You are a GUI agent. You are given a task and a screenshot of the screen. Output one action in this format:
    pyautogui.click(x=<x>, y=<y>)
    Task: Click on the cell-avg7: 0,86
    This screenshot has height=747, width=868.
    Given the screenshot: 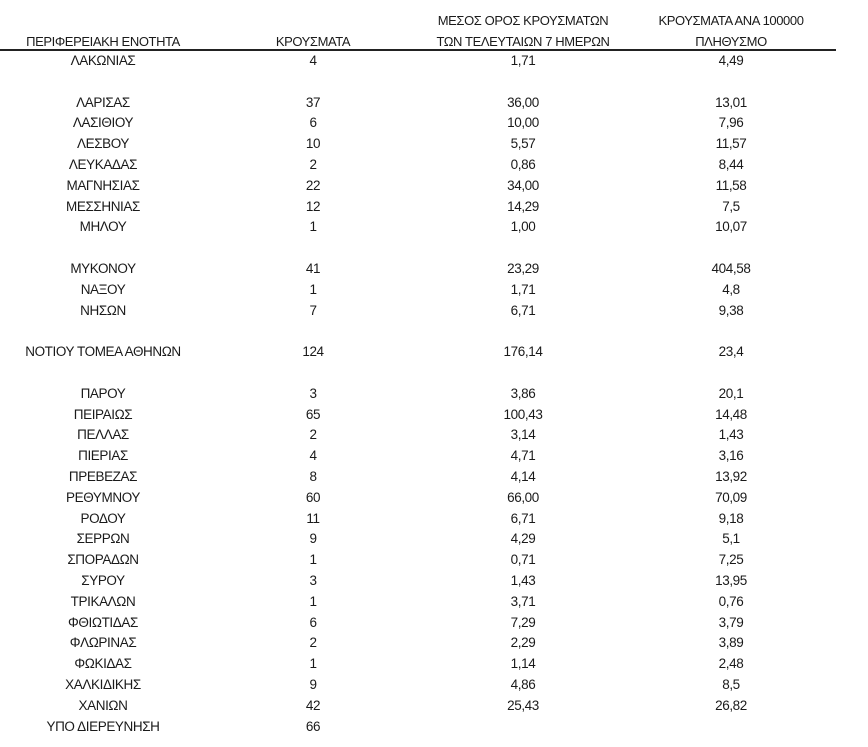 What is the action you would take?
    pyautogui.click(x=523, y=164)
    